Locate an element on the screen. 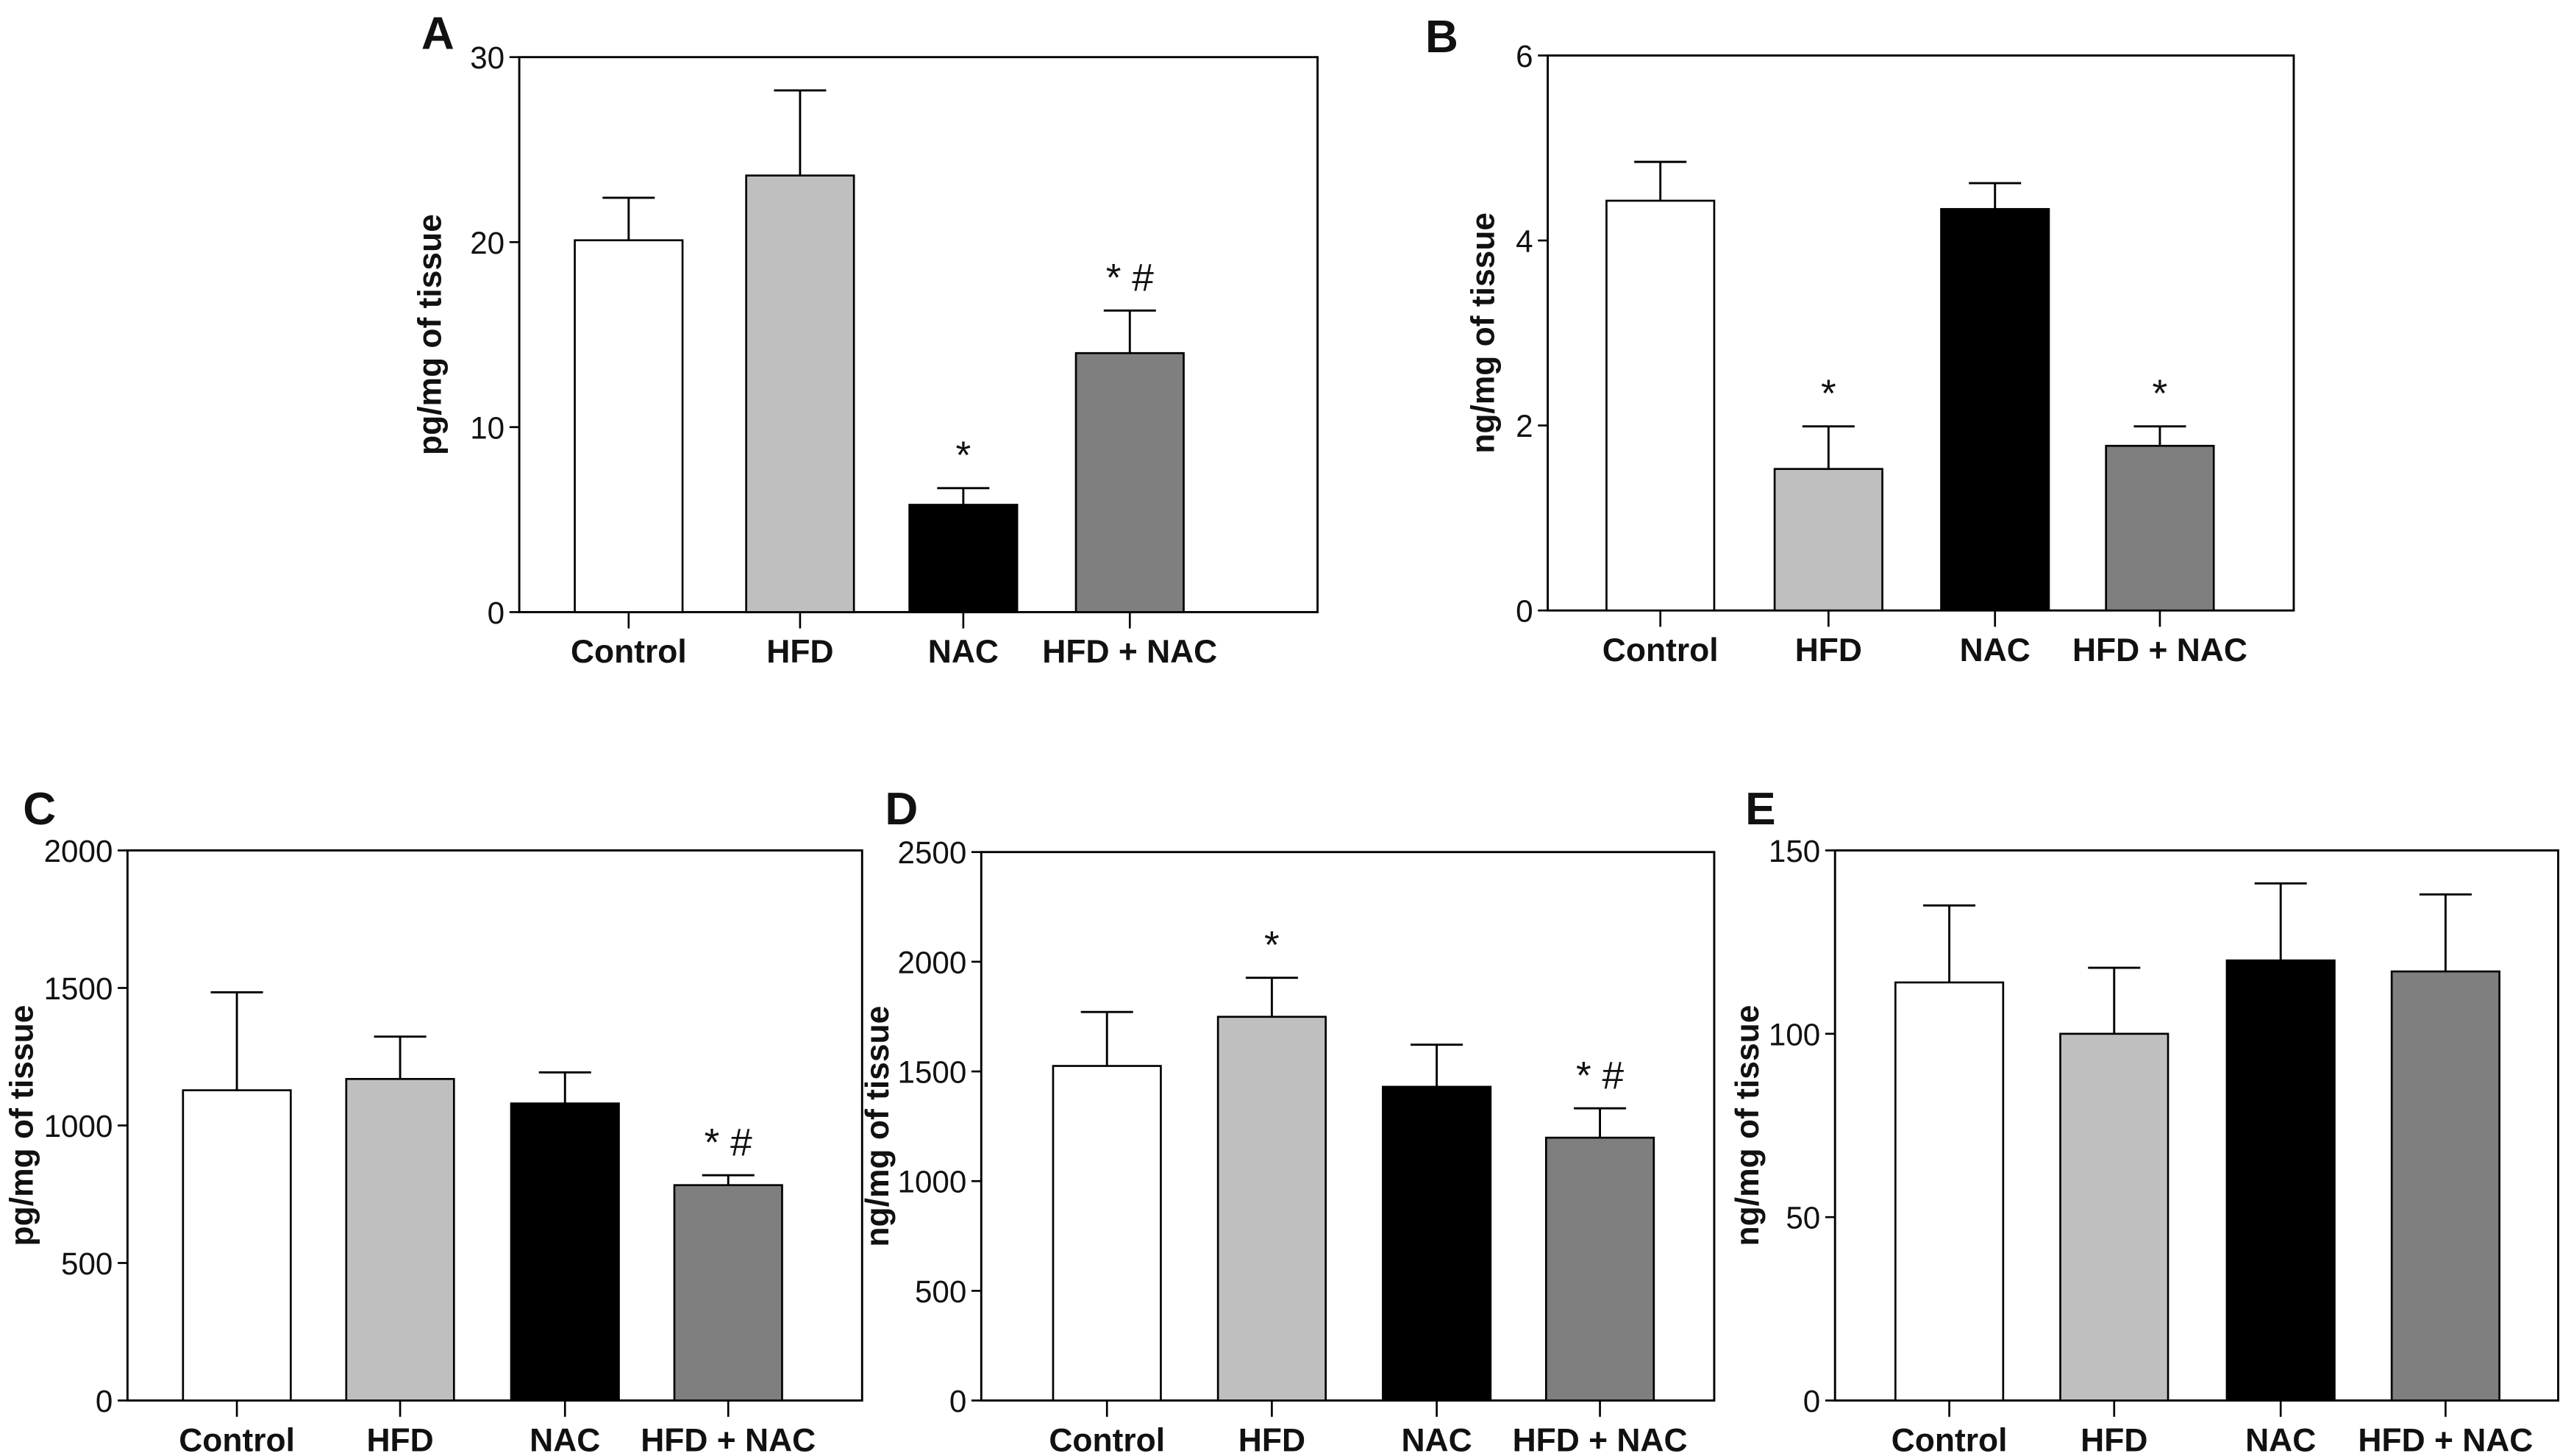  y-tick-label: 100 is located at coordinates (1795, 1034).